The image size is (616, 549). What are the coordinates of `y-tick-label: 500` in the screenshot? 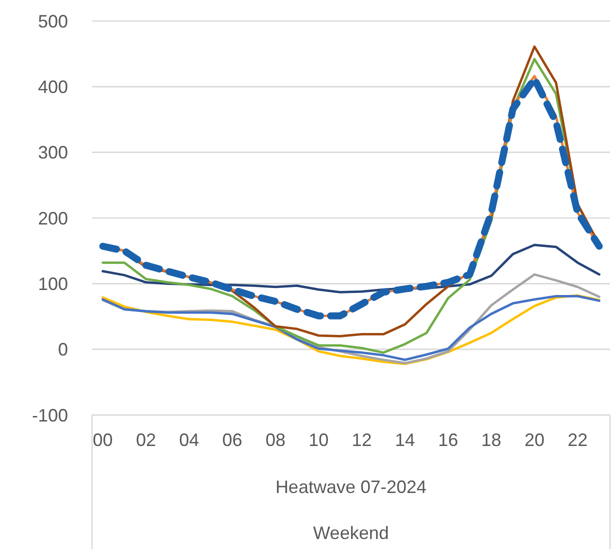 It's located at (53, 21).